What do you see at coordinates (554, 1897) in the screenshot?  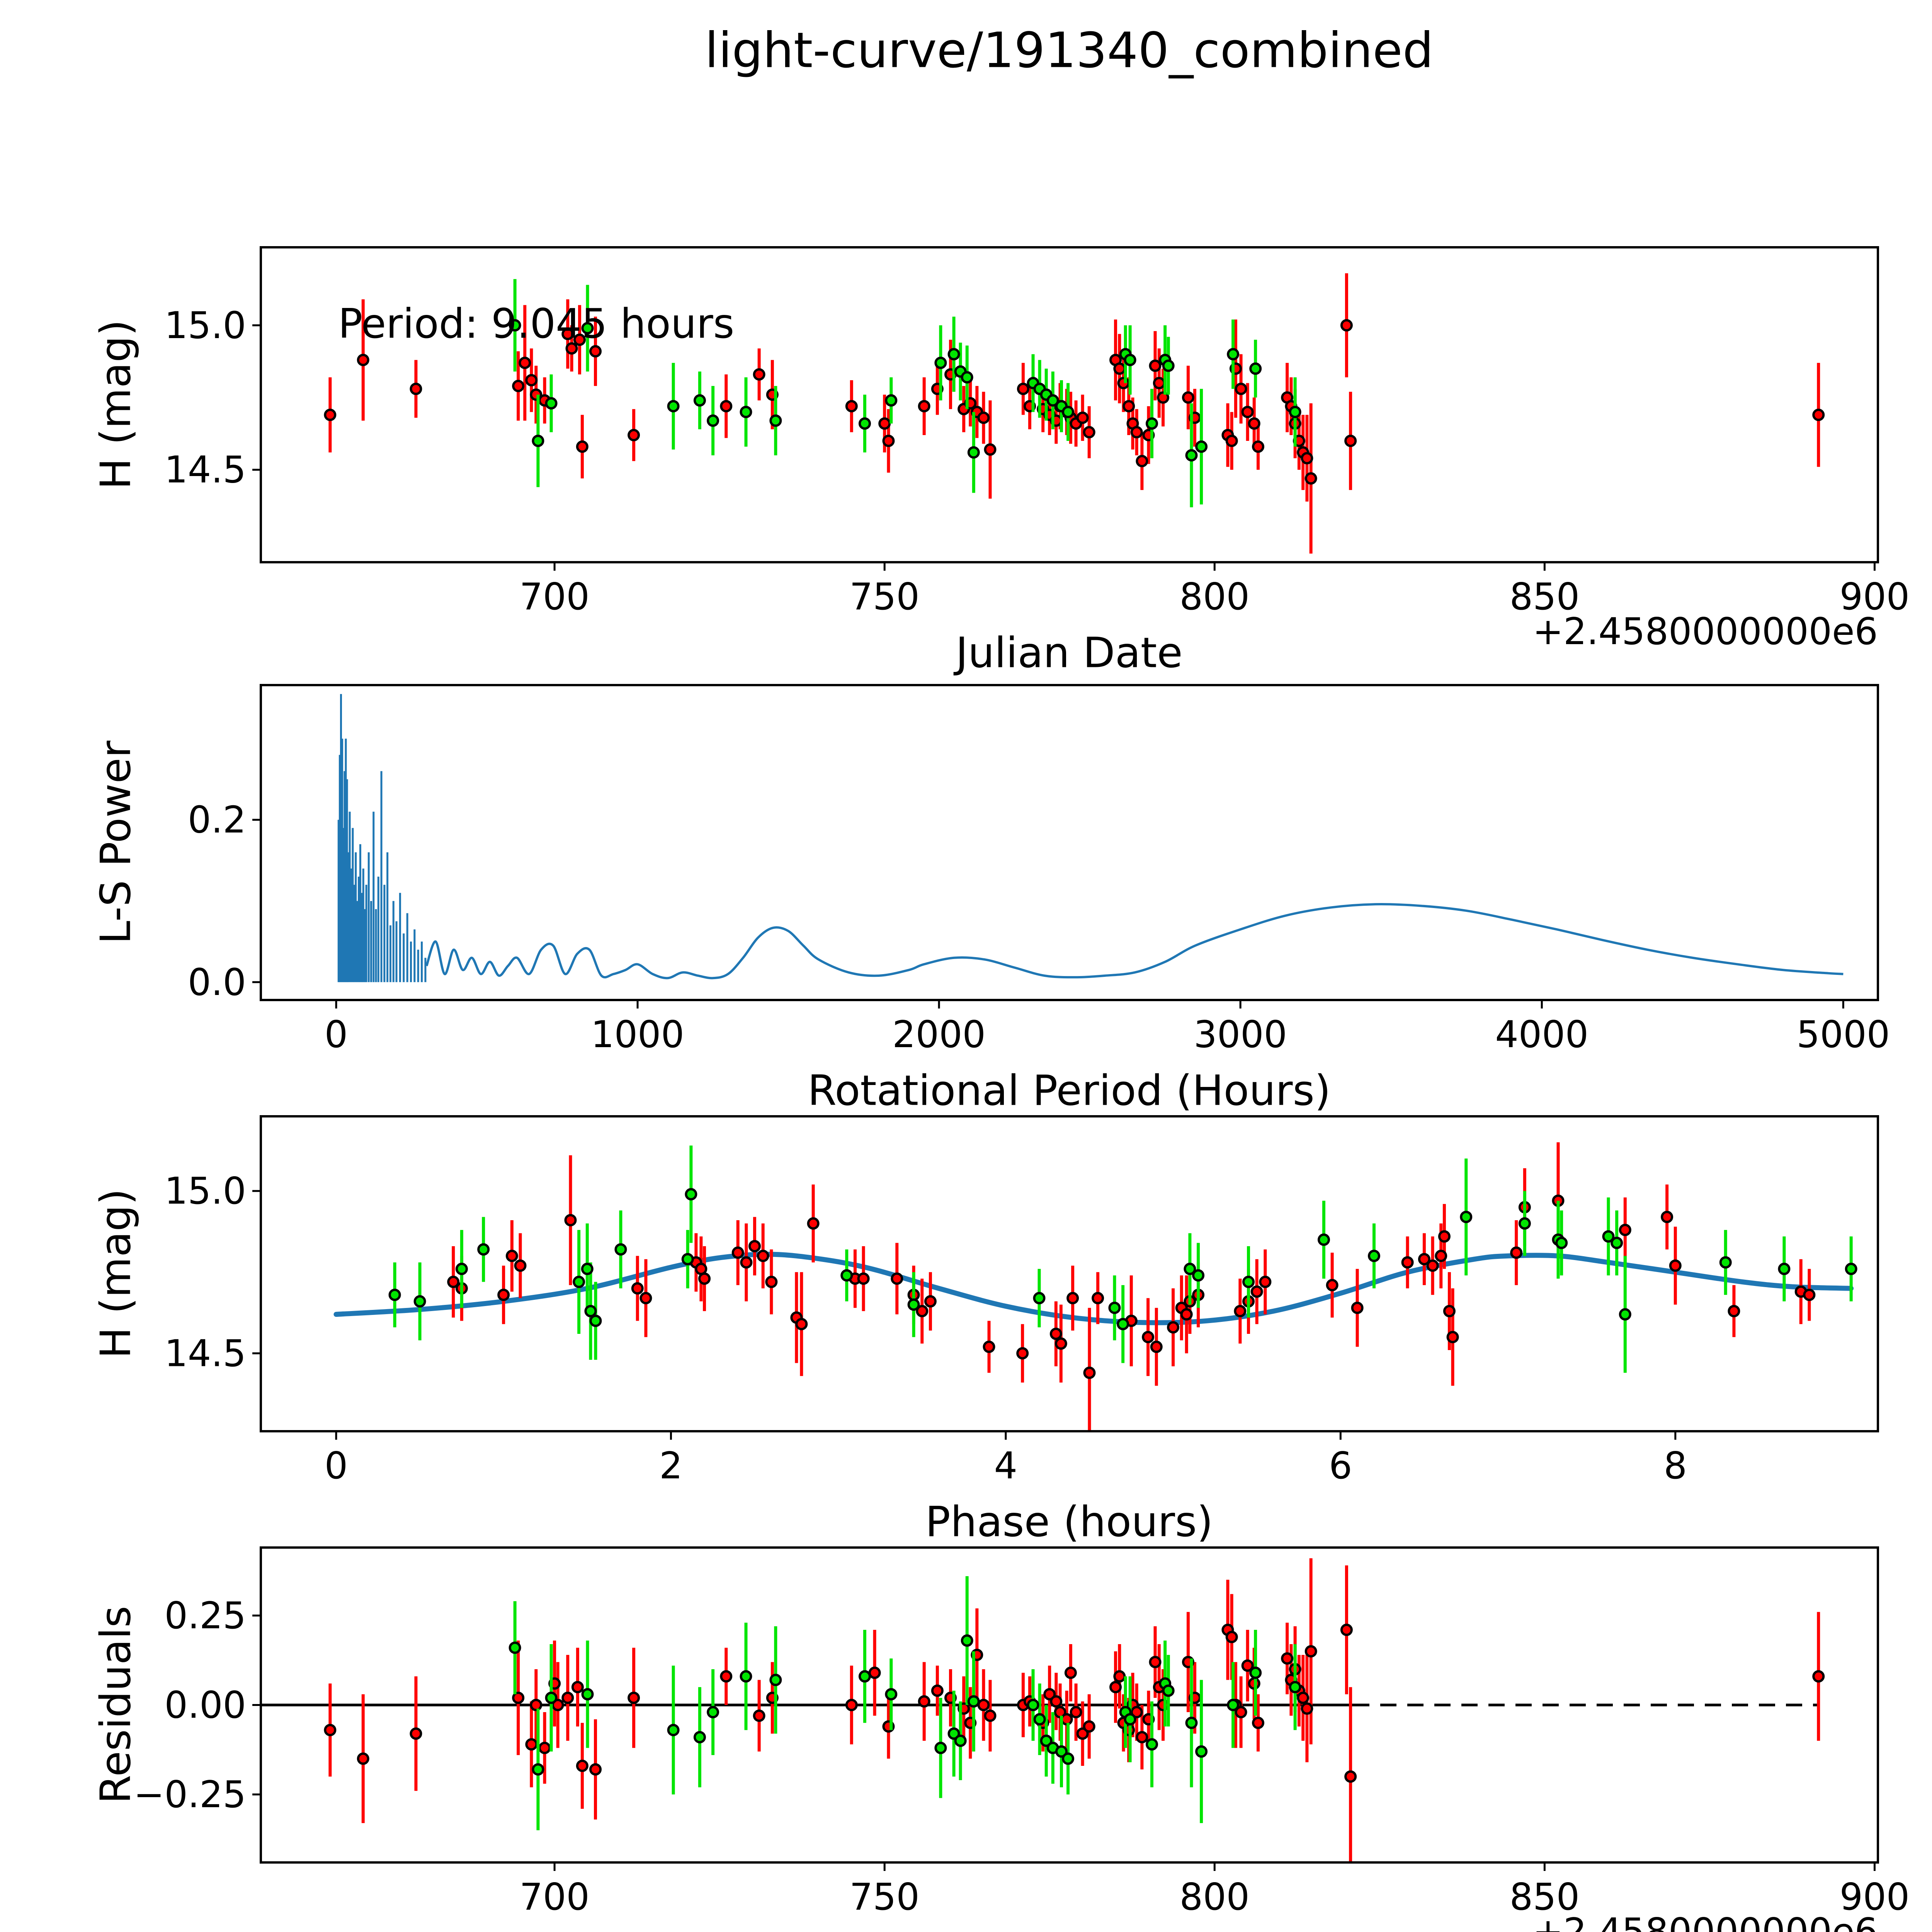 I see `x-tick-label: 700` at bounding box center [554, 1897].